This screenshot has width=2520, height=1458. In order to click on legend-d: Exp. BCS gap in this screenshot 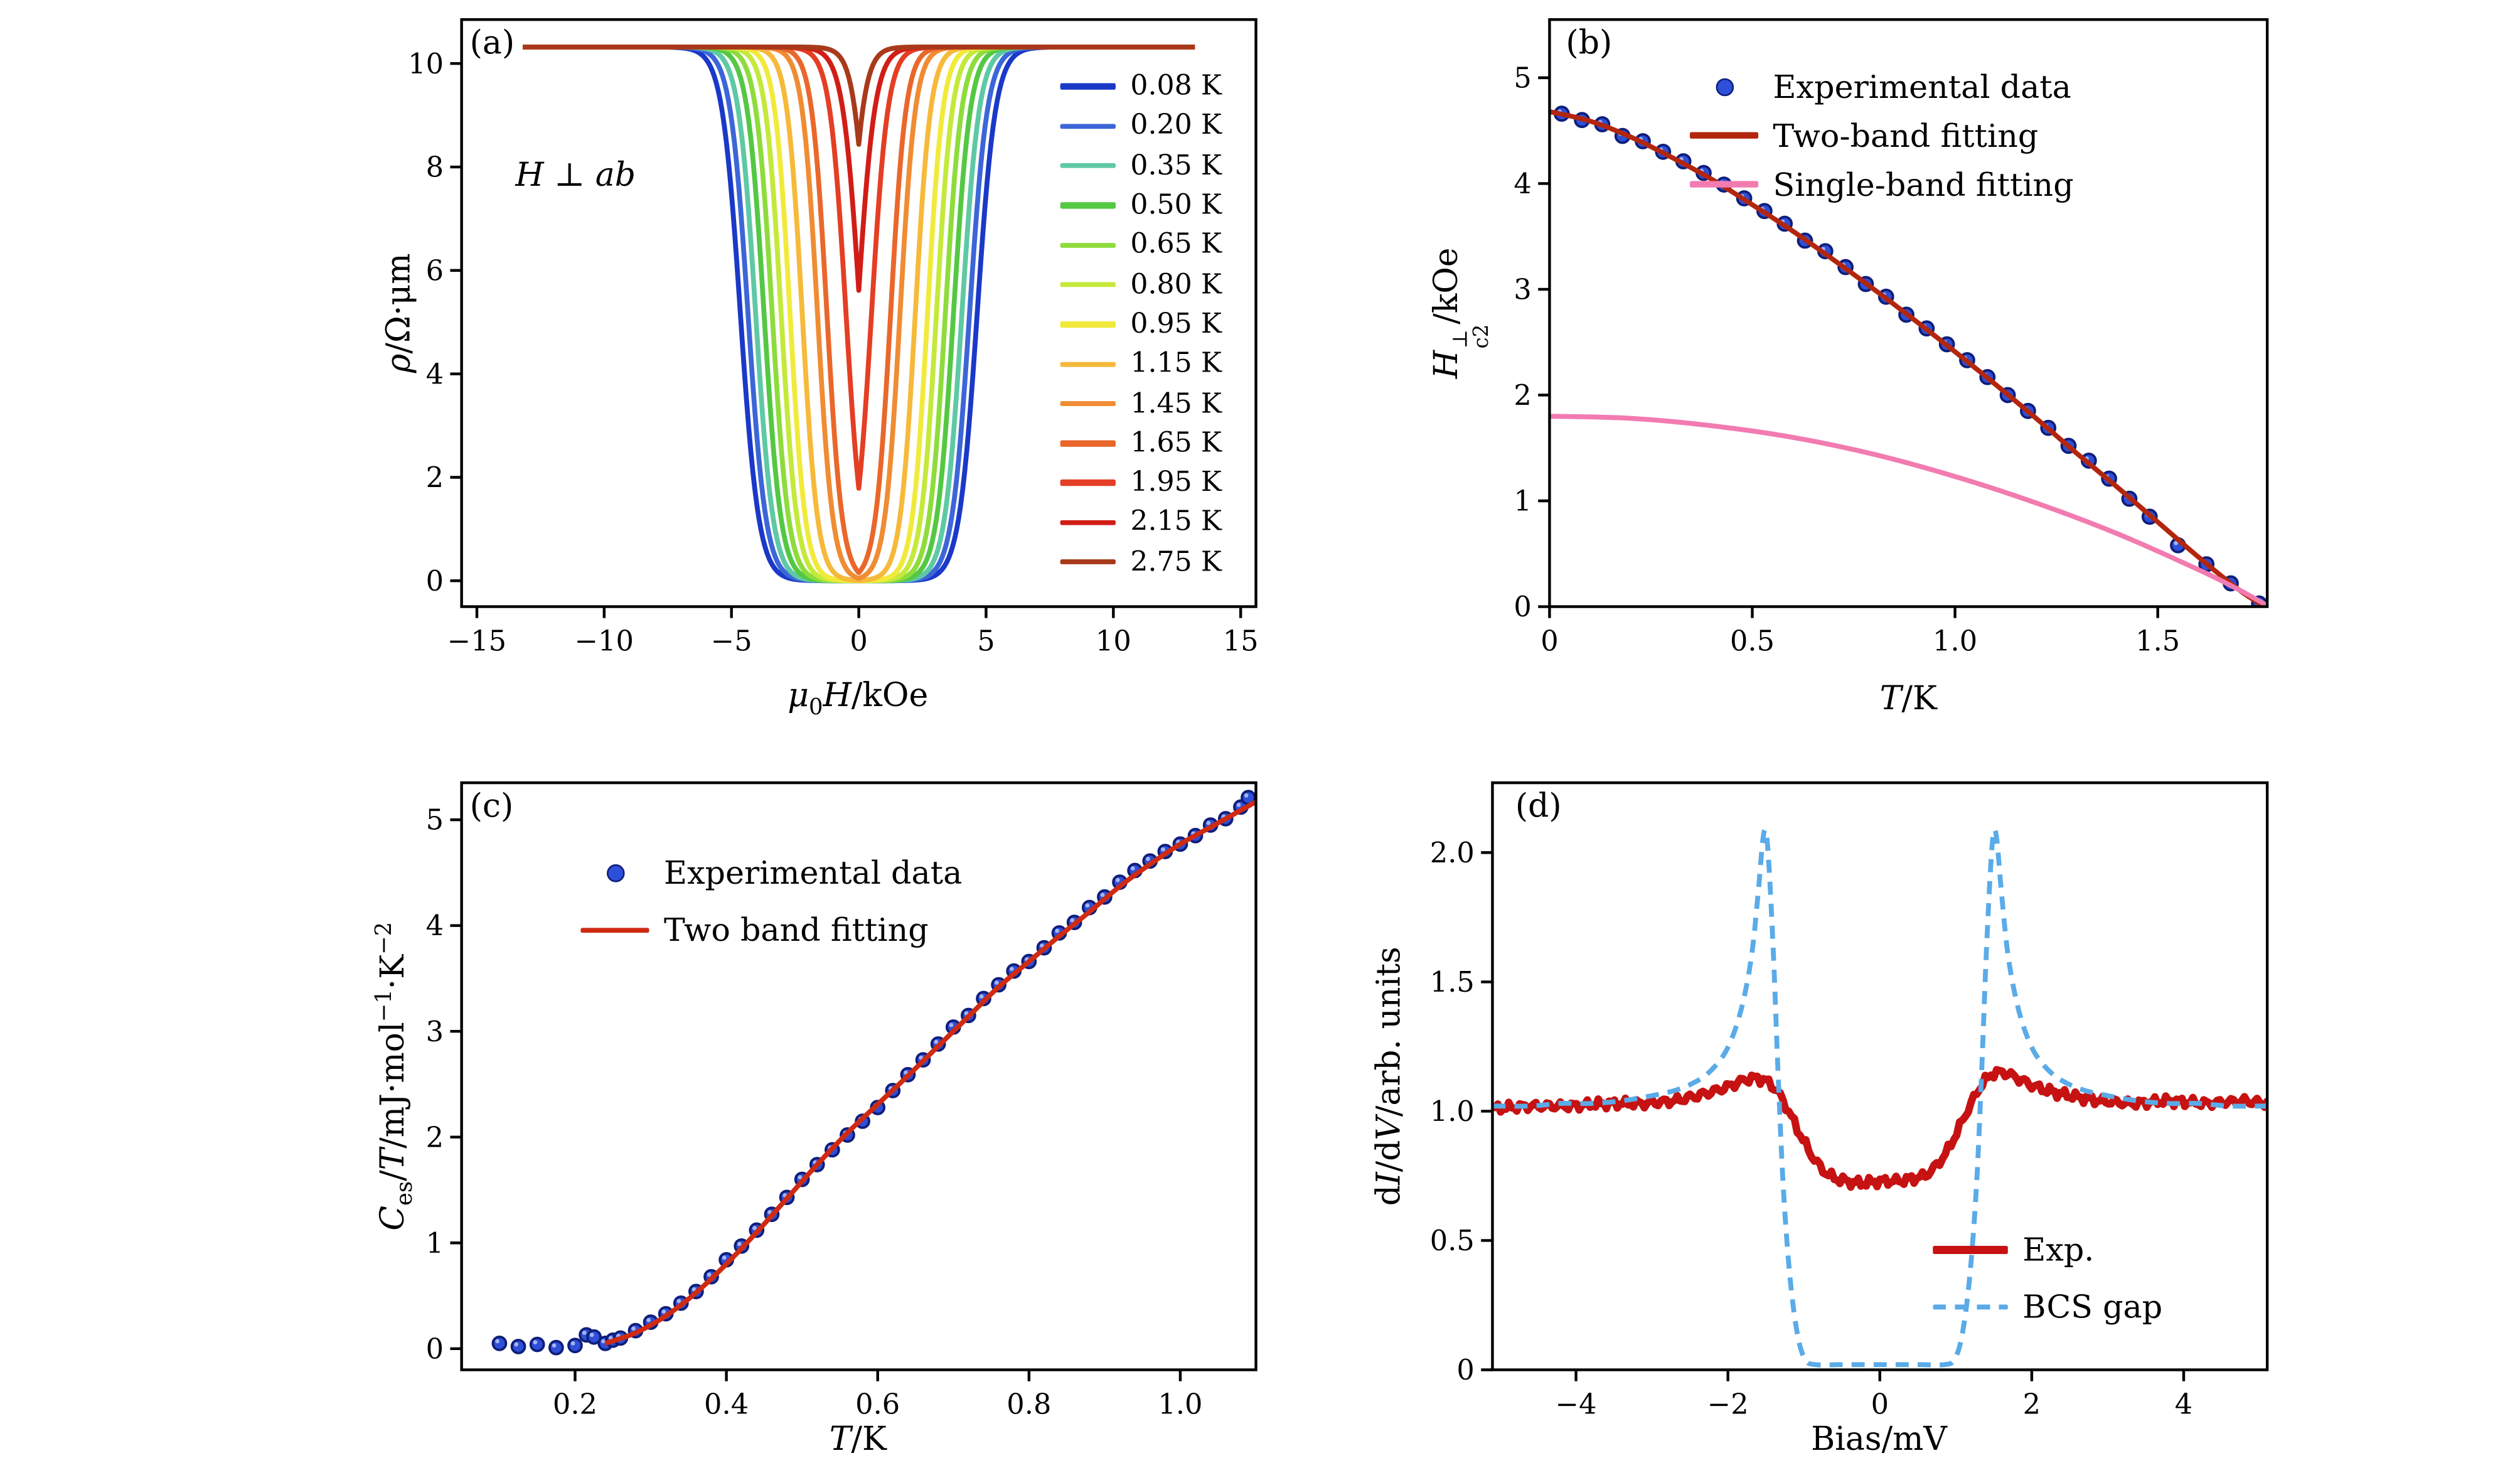, I will do `click(2047, 1278)`.